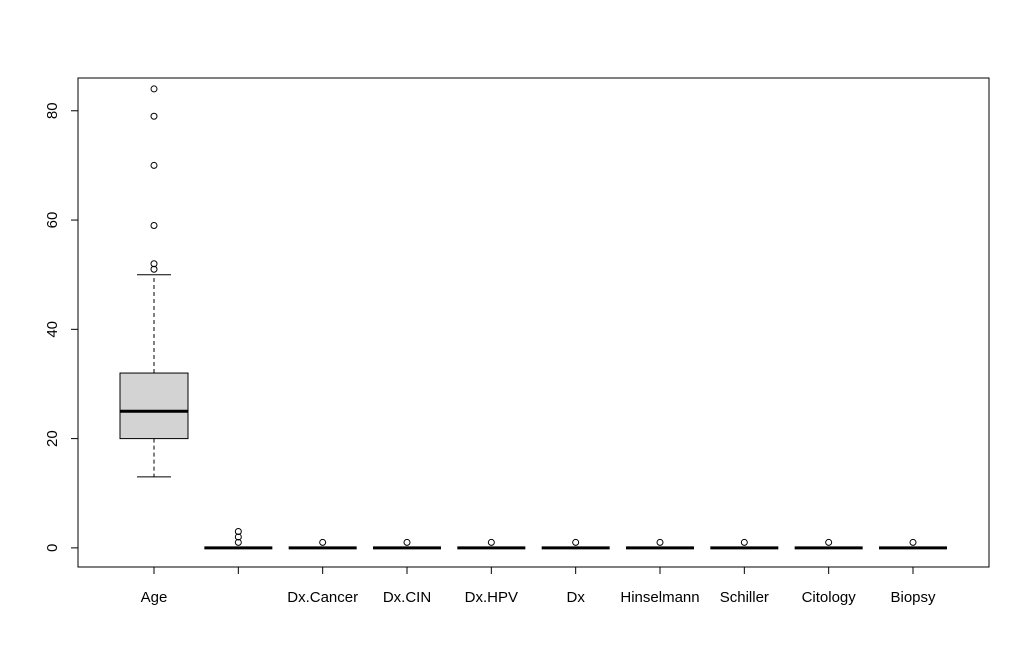  Describe the element at coordinates (52, 548) in the screenshot. I see `y-tick-label: 0` at that location.